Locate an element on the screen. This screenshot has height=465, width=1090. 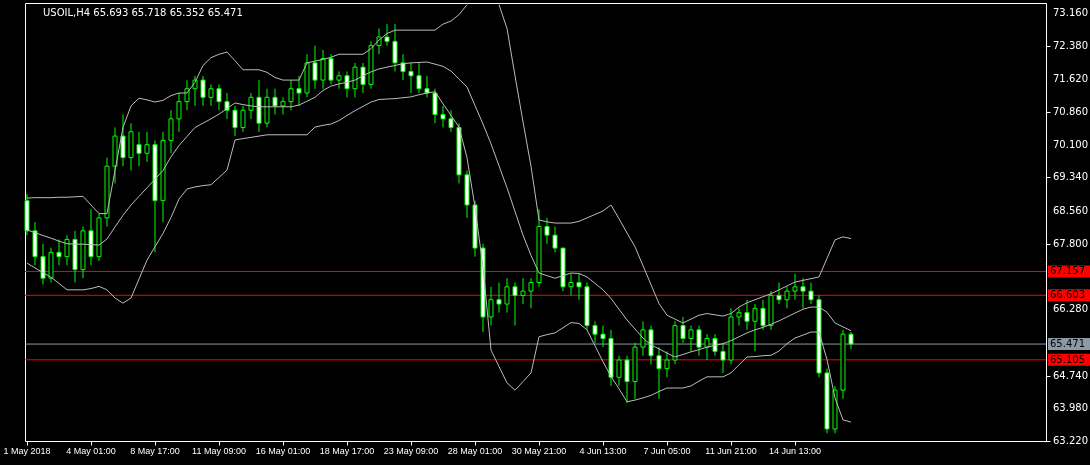
x-tick-label: 28 May 01:00 is located at coordinates (475, 451).